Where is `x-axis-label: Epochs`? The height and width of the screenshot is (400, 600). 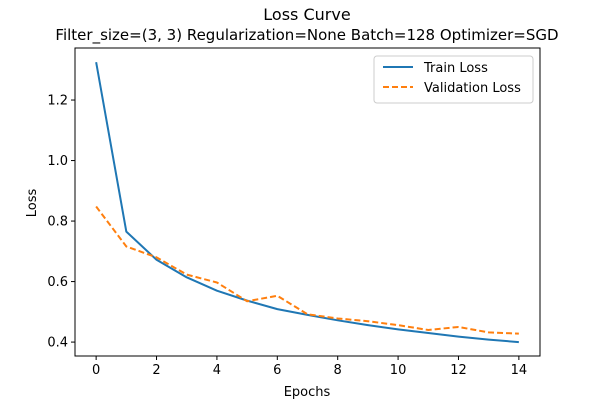 x-axis-label: Epochs is located at coordinates (307, 392).